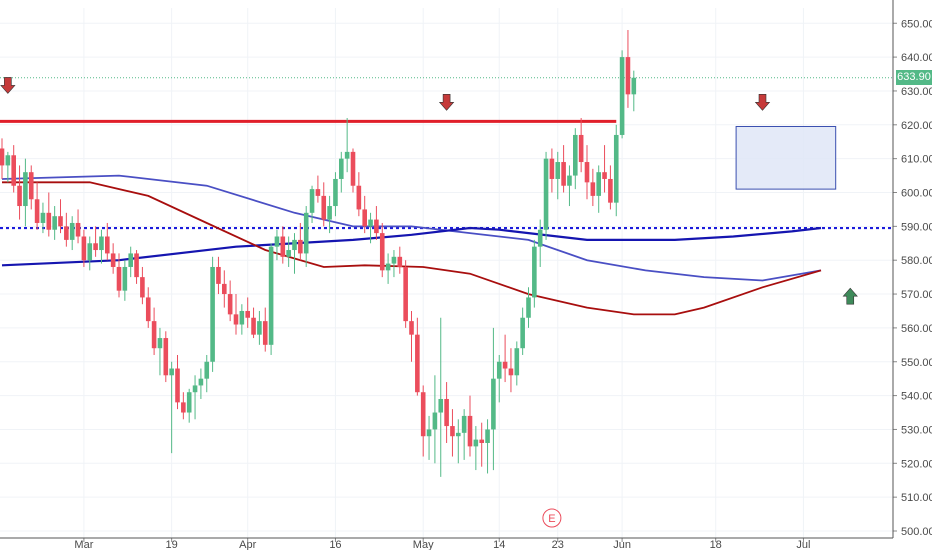 The height and width of the screenshot is (555, 932). I want to click on y-tick-label: 560.00, so click(916, 329).